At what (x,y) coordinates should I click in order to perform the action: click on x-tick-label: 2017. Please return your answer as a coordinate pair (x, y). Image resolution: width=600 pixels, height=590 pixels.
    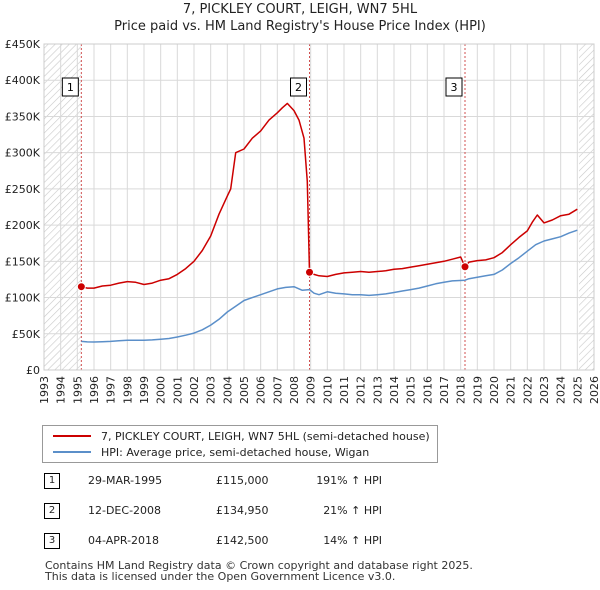
    Looking at the image, I should click on (444, 390).